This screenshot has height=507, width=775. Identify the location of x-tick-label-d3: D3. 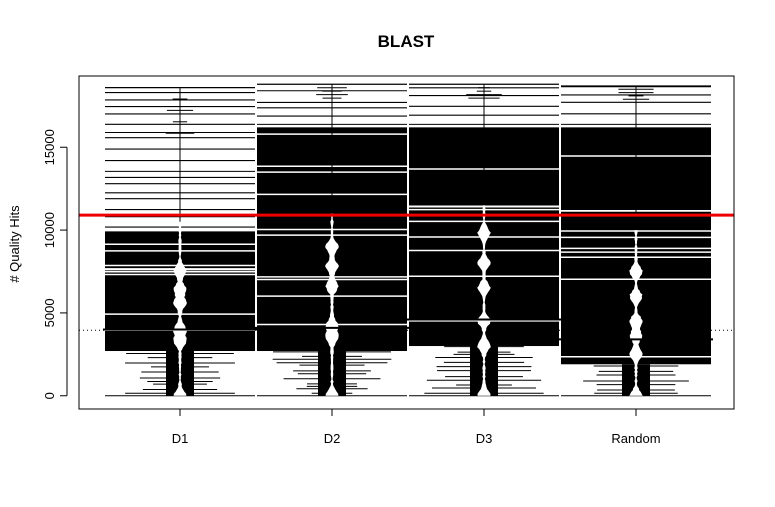
(484, 438).